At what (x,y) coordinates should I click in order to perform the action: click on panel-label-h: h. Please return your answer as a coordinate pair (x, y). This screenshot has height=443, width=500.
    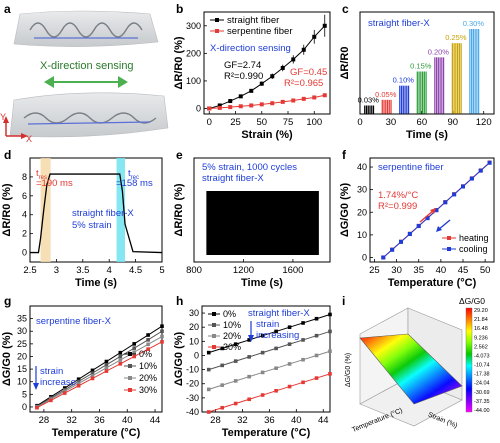
    Looking at the image, I should click on (180, 301).